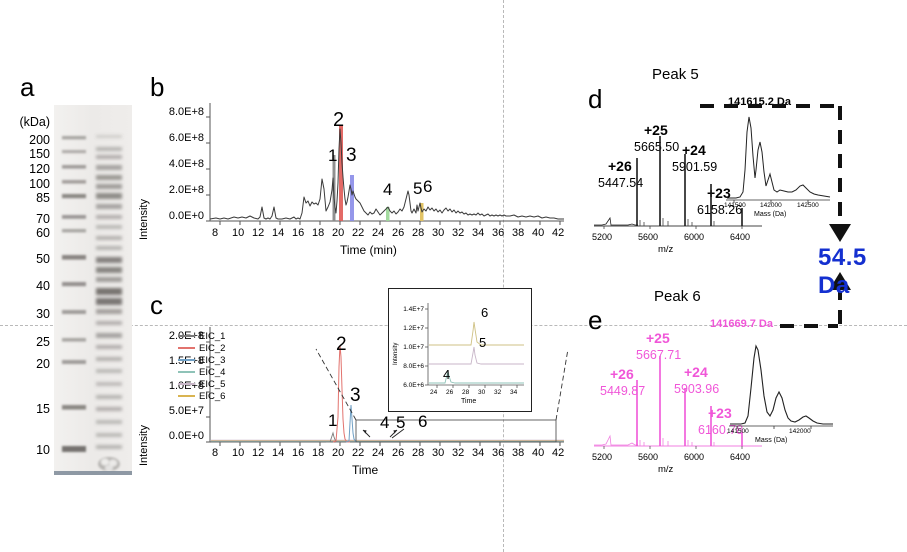 The image size is (907, 552). Describe the element at coordinates (741, 324) in the screenshot. I see `panel-e-mass-label: 141669.7 Da` at that location.